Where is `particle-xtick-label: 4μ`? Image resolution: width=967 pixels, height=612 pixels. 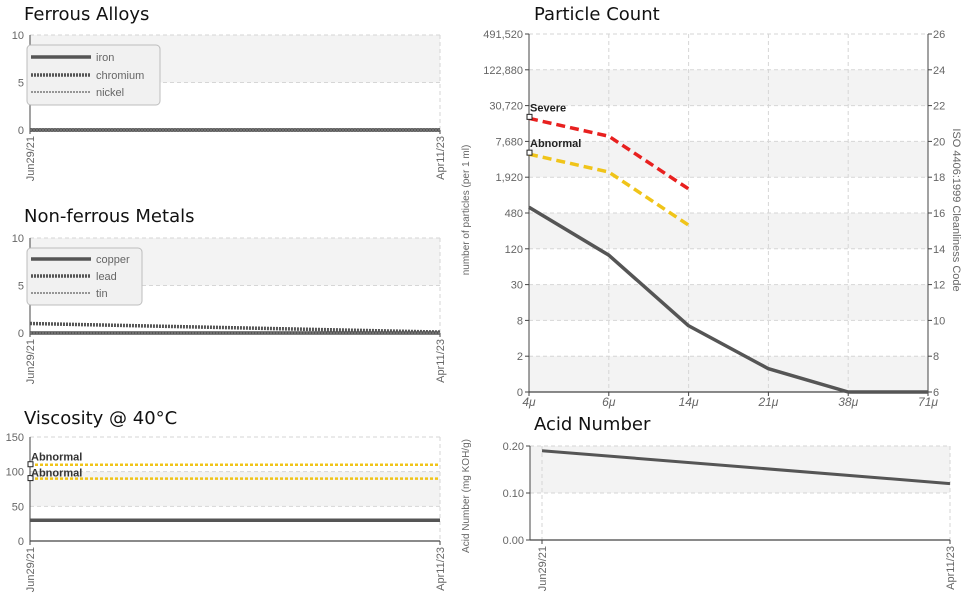 particle-xtick-label: 4μ is located at coordinates (529, 402).